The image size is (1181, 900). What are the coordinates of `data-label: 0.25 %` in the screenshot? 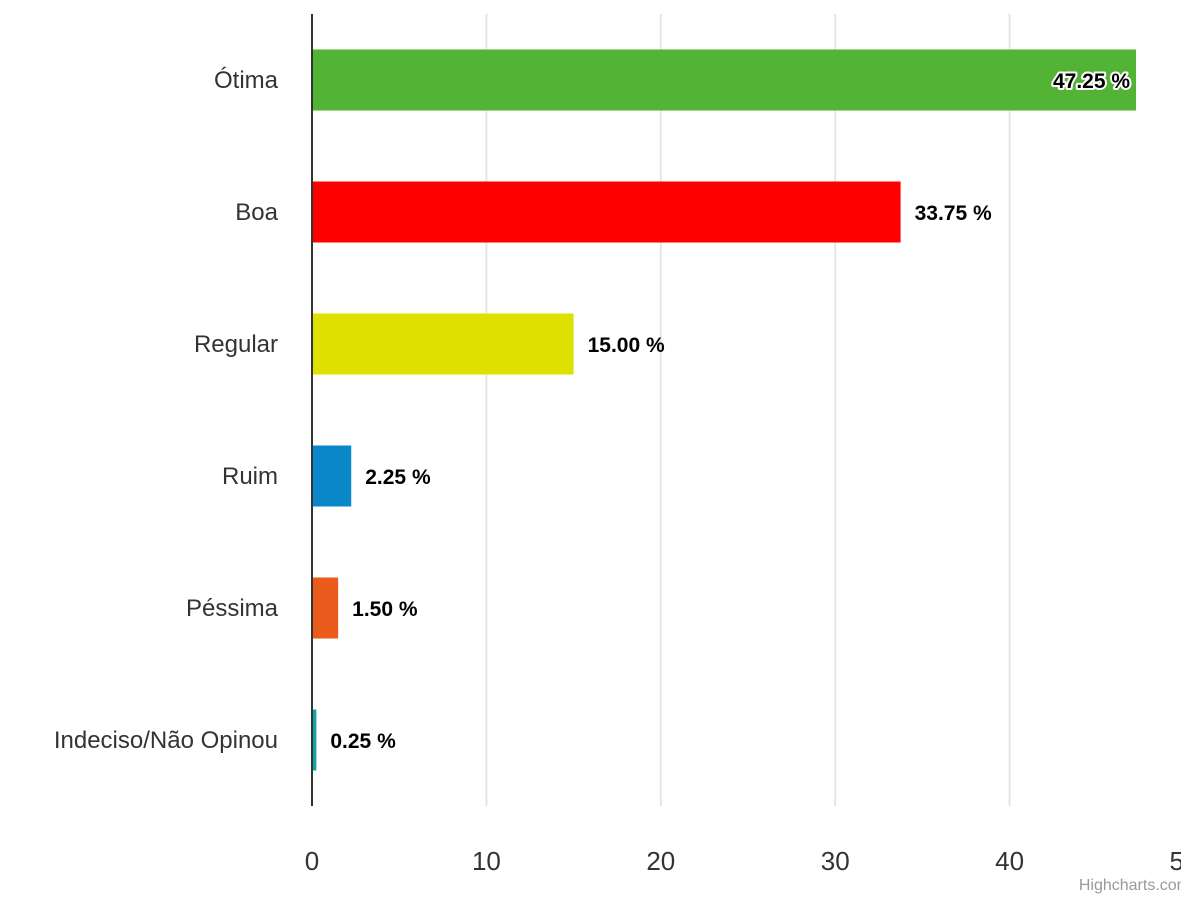 It's located at (363, 741).